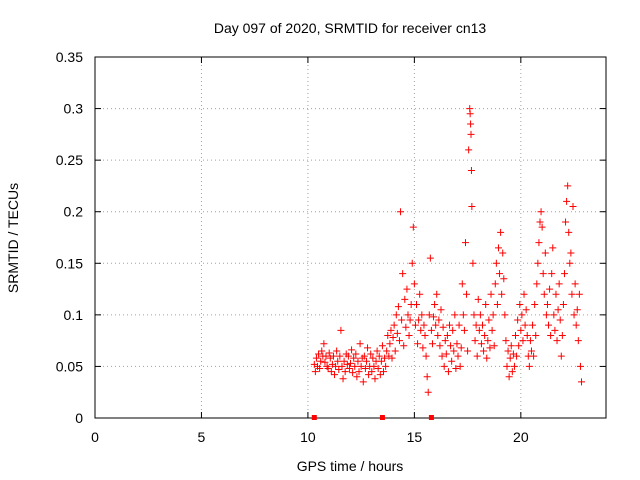 This screenshot has width=640, height=480. I want to click on x-axis-label: GPS time / hours, so click(350, 466).